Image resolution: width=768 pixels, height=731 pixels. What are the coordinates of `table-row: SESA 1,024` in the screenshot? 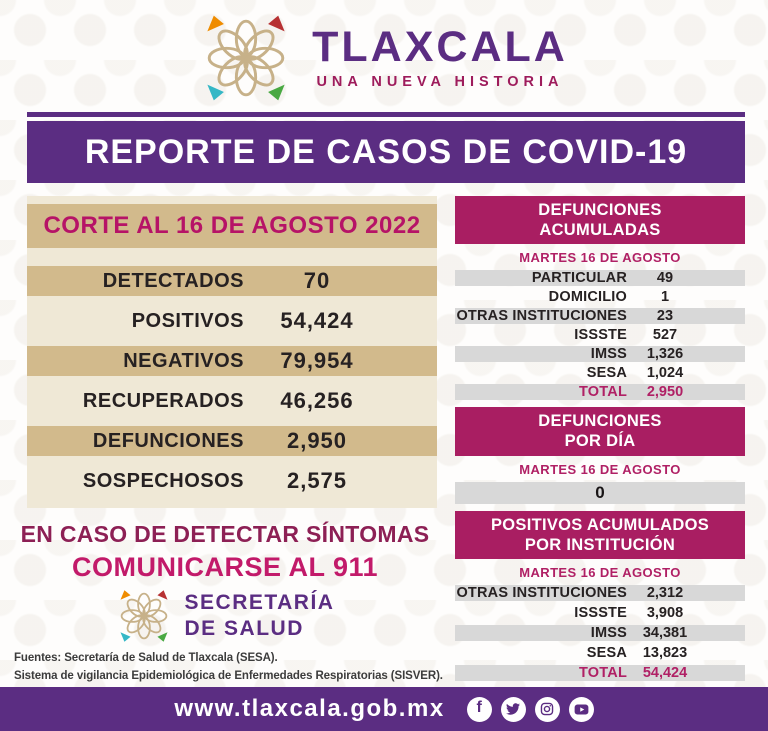 It's located at (600, 373).